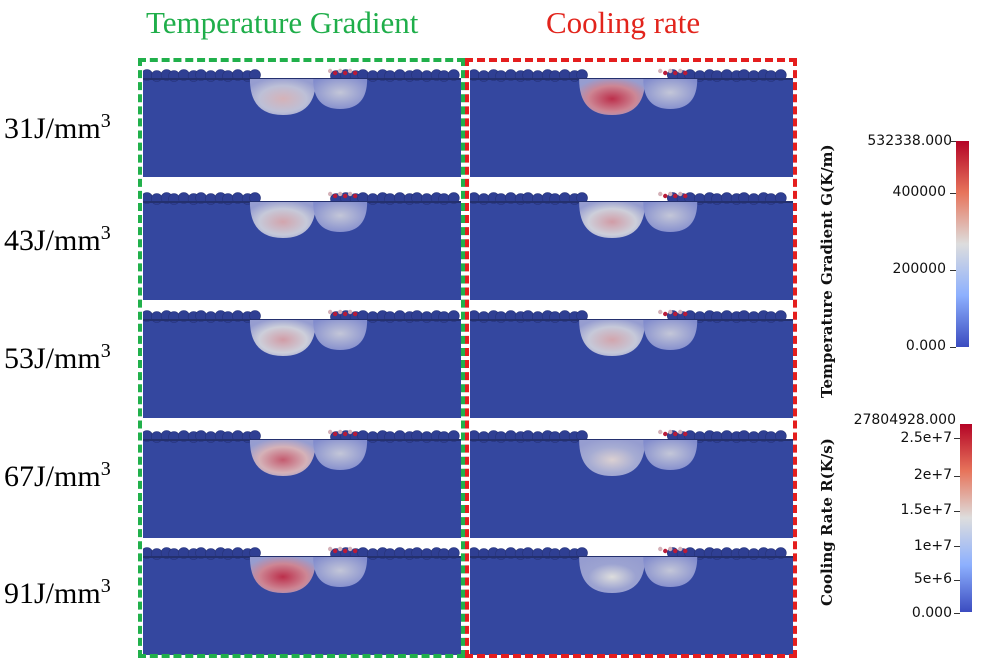 The image size is (985, 668). What do you see at coordinates (962, 244) in the screenshot?
I see `temperature-gradient-color-ramp` at bounding box center [962, 244].